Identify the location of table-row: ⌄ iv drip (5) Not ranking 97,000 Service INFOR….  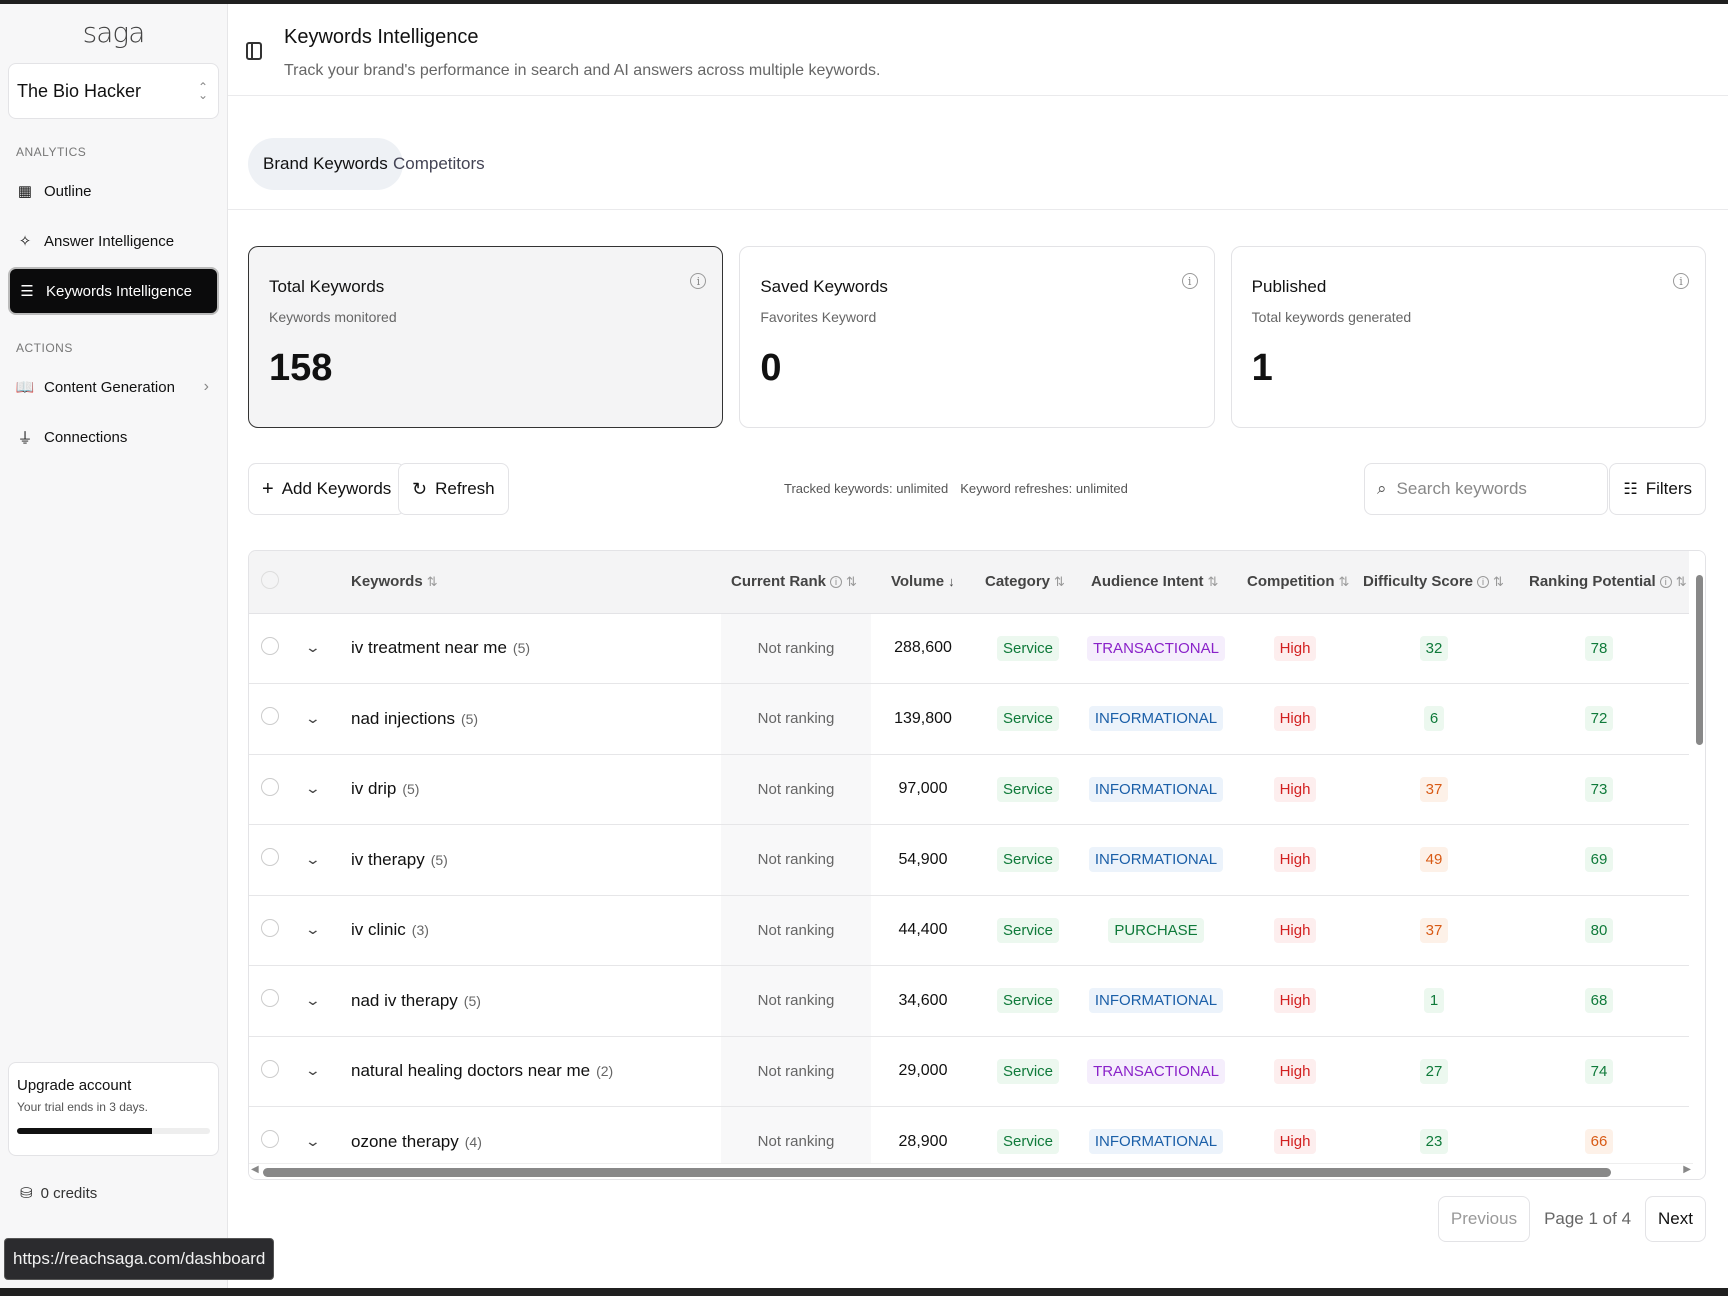
(969, 789).